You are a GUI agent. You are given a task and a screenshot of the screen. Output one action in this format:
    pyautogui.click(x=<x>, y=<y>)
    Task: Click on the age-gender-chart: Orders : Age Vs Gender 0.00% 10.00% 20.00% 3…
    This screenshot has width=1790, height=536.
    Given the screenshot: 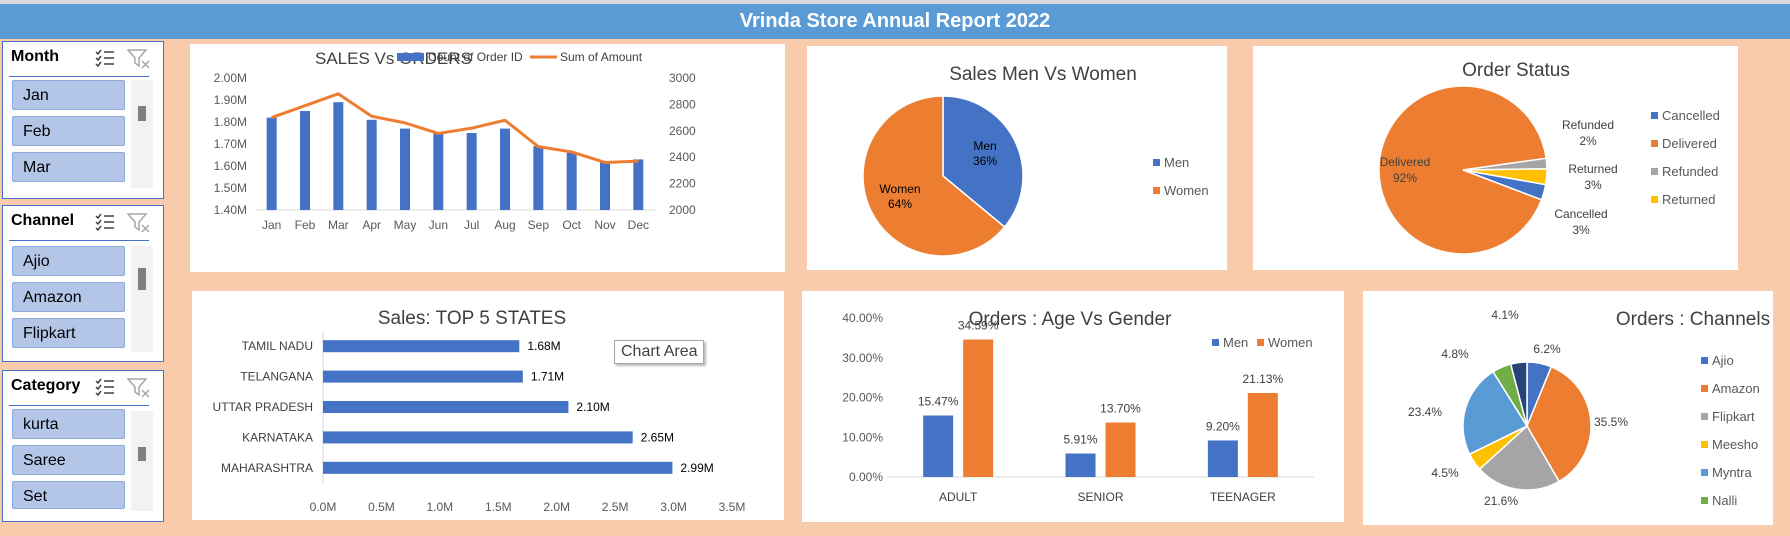 What is the action you would take?
    pyautogui.click(x=1078, y=406)
    